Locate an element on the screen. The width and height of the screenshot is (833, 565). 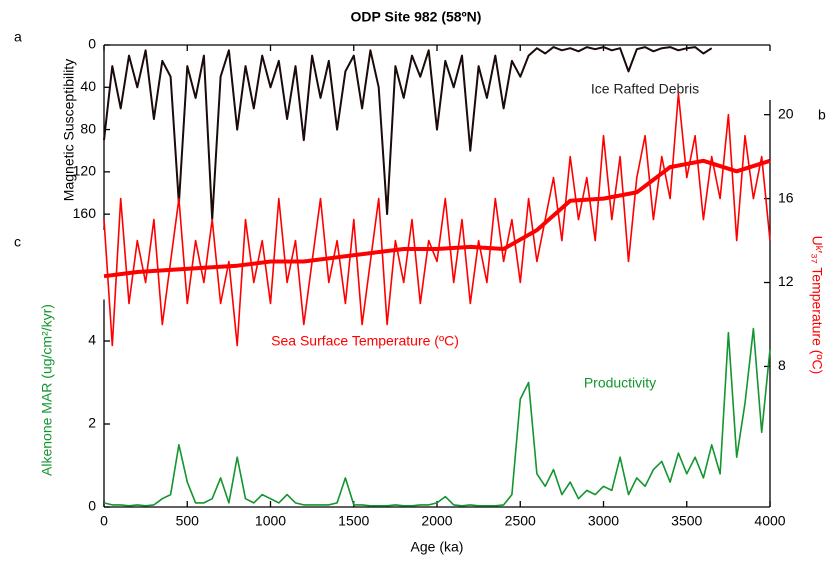
y-axis-label: Uᵏ′₃₇ Temperature (ºC) is located at coordinates (817, 305).